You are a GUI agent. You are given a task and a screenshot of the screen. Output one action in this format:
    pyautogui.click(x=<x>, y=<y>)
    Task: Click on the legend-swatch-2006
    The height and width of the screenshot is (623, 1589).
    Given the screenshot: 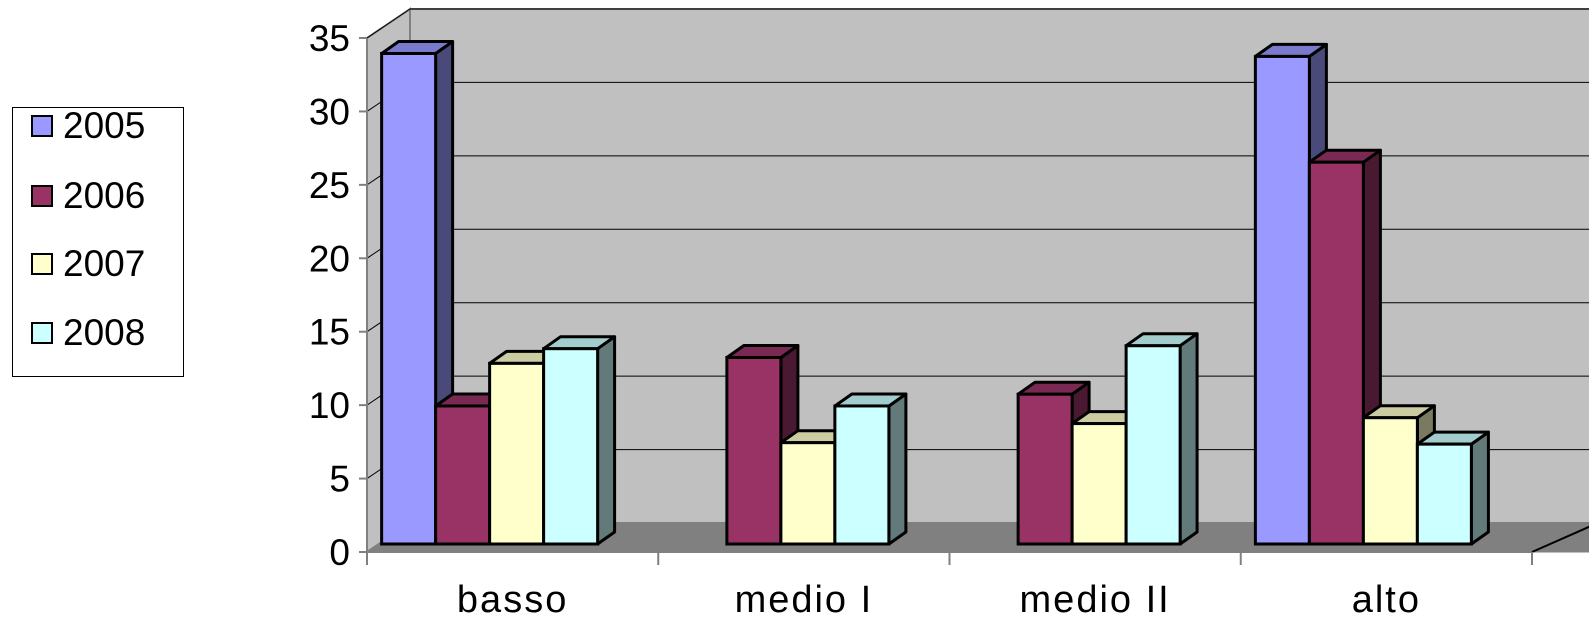 What is the action you would take?
    pyautogui.click(x=42, y=196)
    